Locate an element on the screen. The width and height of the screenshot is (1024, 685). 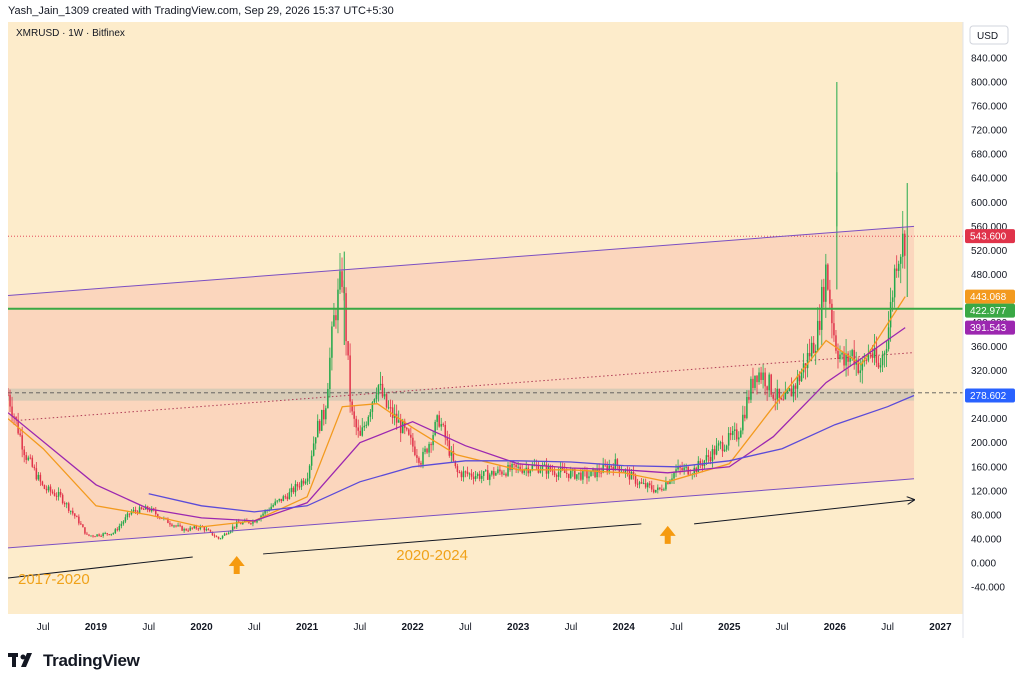
y-tick-label: 560.000 is located at coordinates (989, 227).